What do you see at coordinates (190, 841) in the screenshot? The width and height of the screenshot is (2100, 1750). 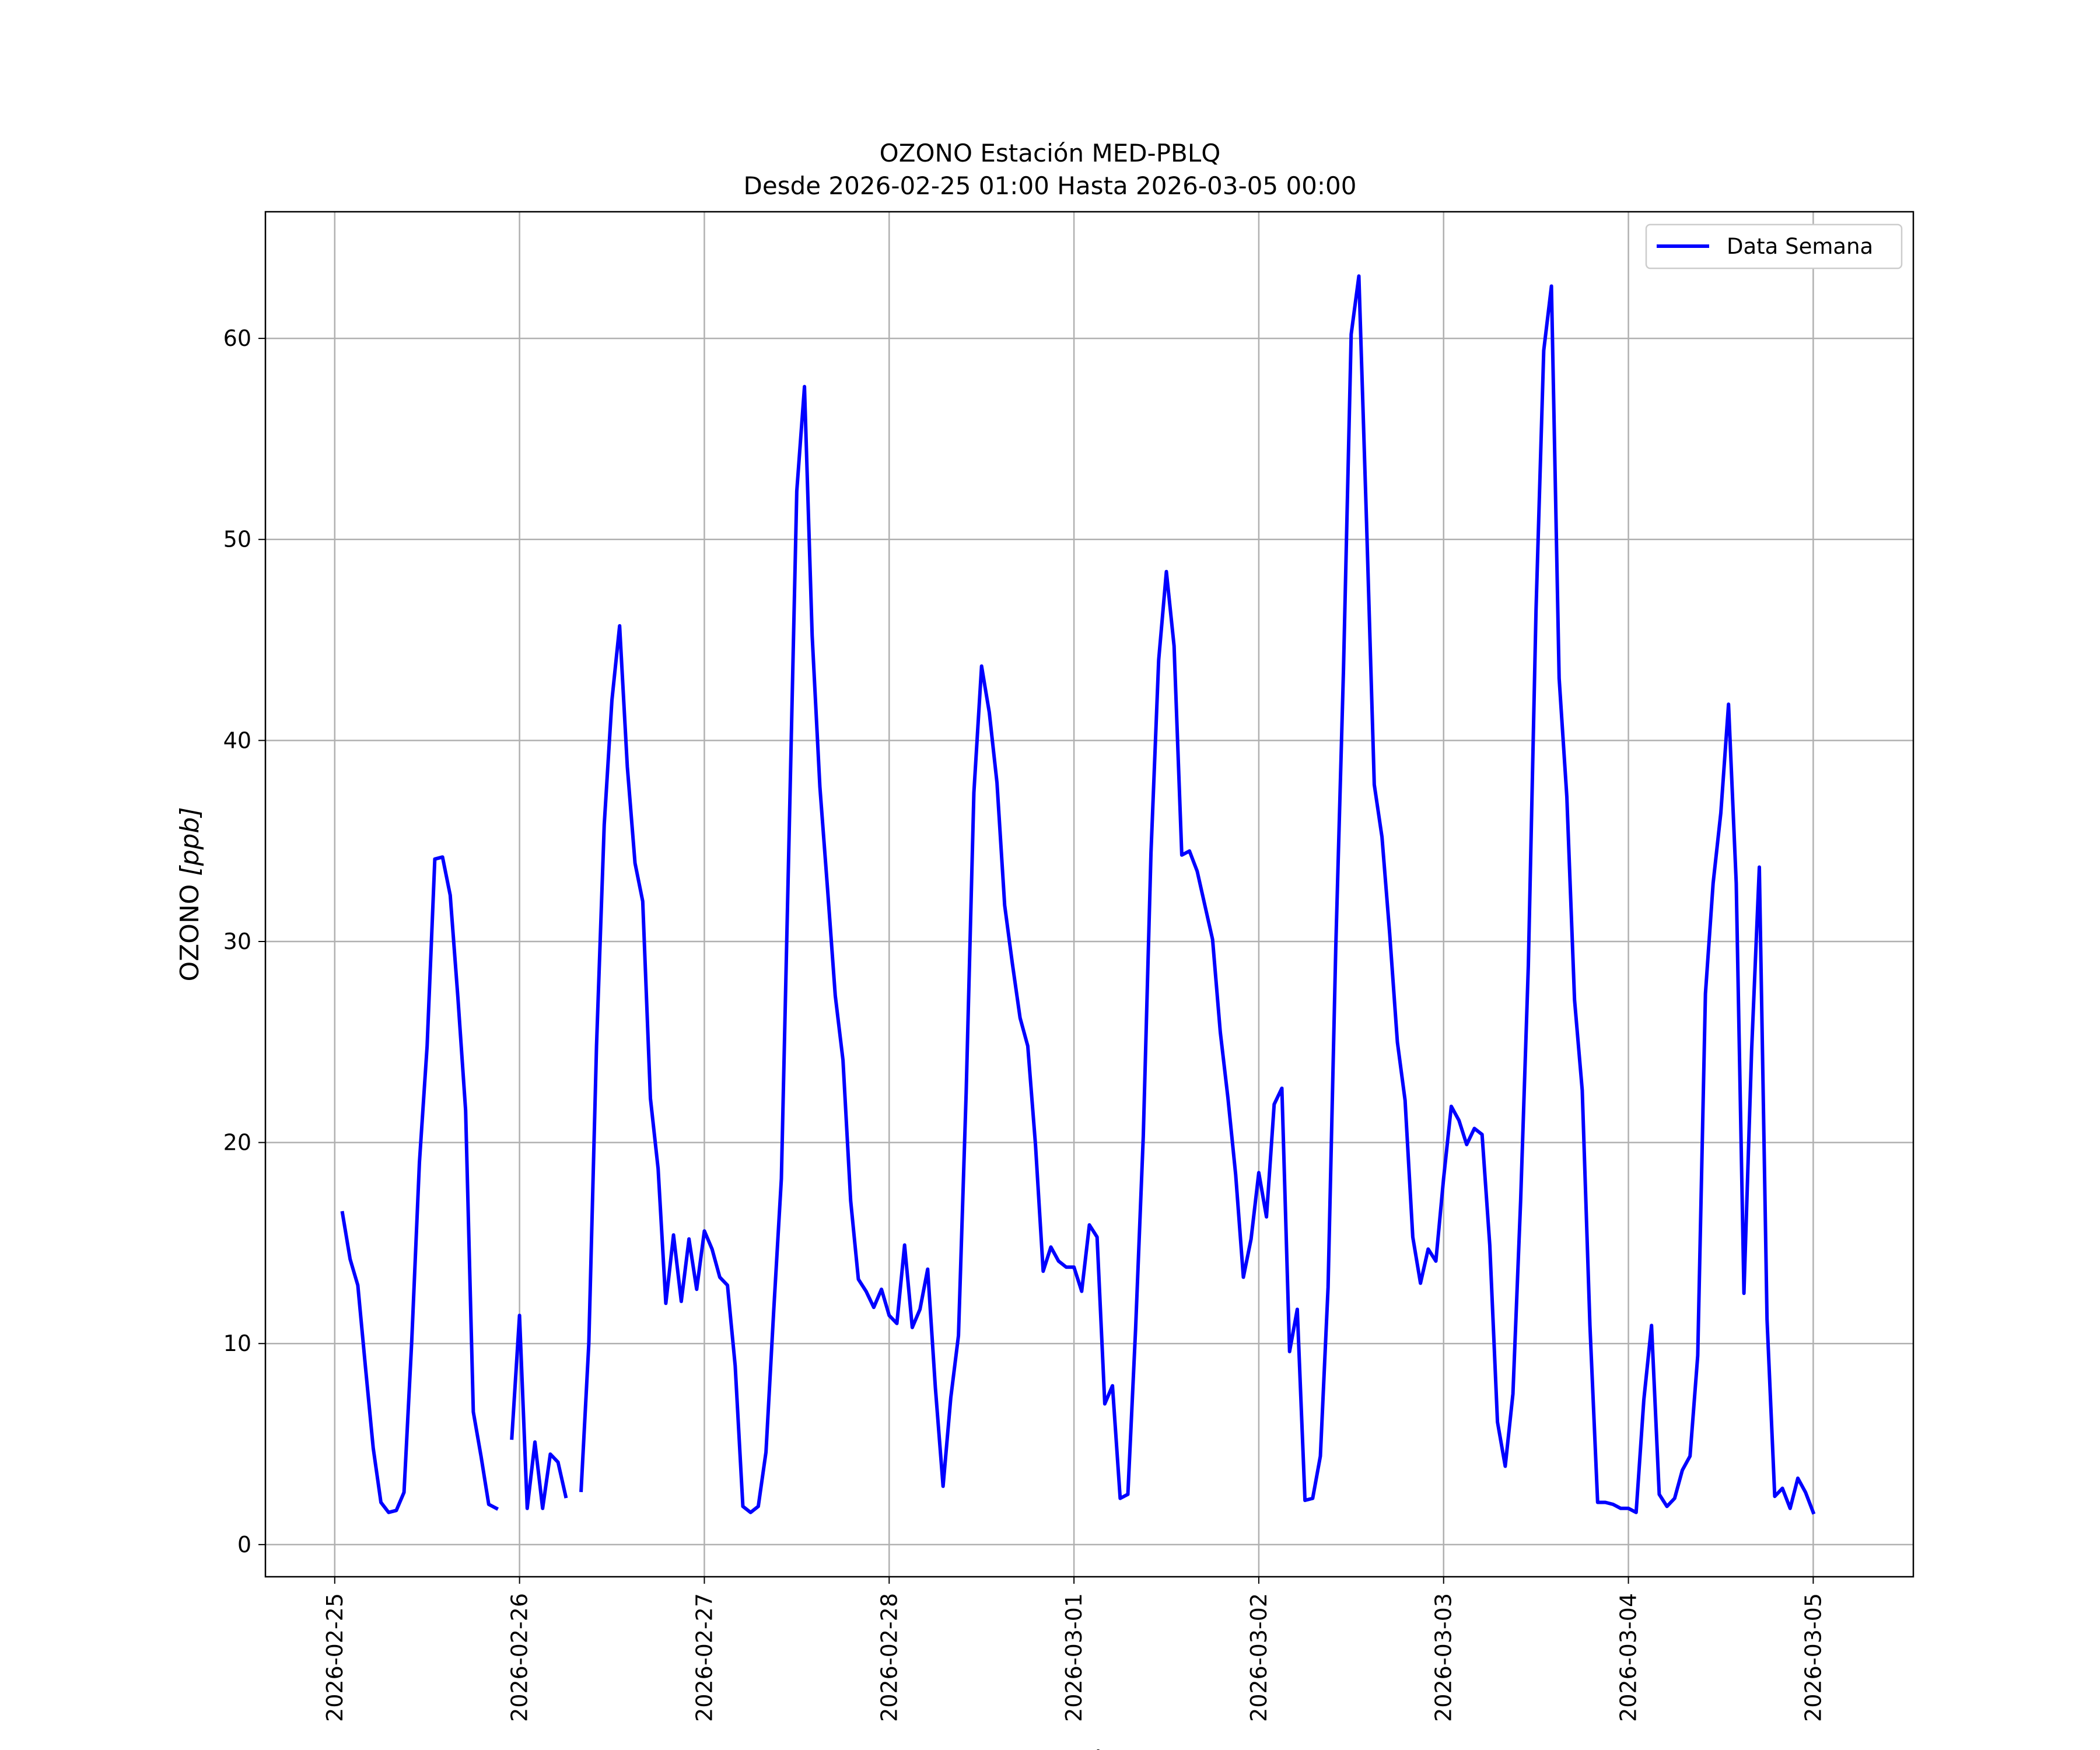 I see `y-axis-unit: [ppb]` at bounding box center [190, 841].